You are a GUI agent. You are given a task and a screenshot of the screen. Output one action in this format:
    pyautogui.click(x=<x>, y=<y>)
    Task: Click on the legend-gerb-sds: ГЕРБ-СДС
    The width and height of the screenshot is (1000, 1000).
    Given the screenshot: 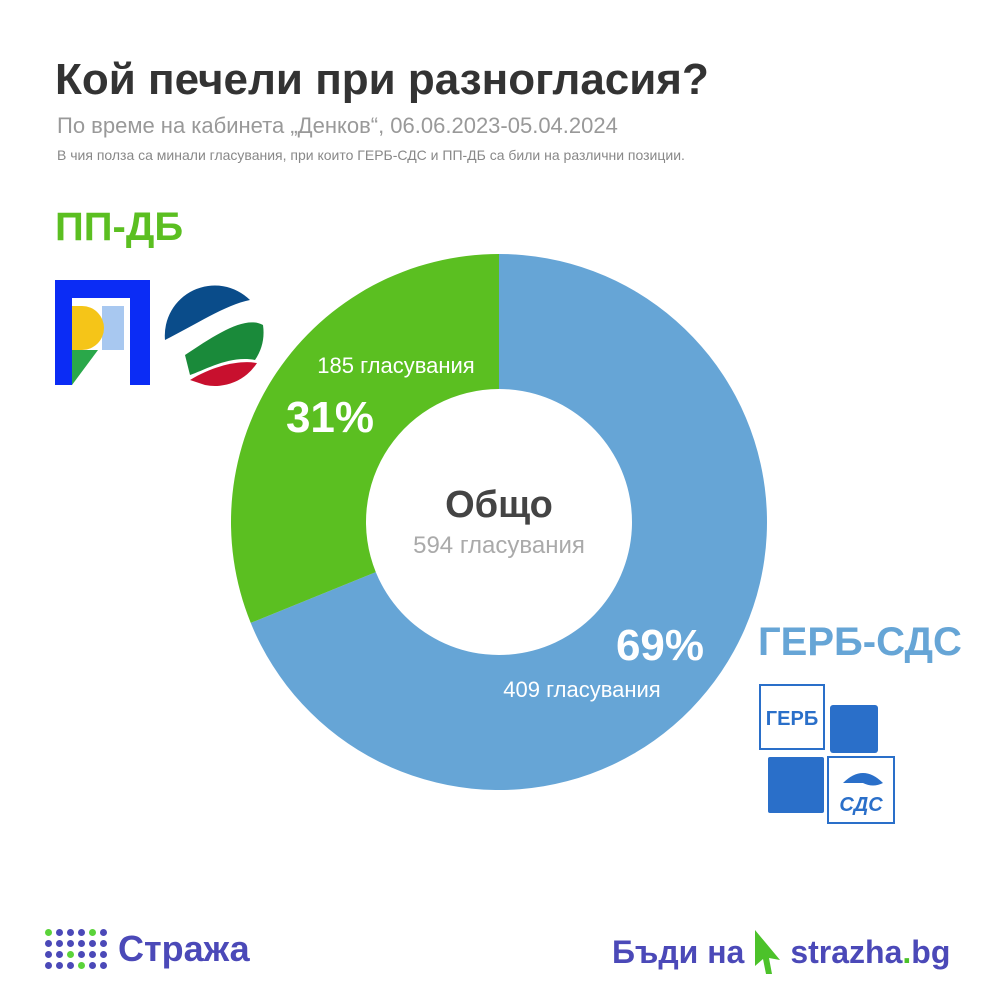 What is the action you would take?
    pyautogui.click(x=860, y=642)
    